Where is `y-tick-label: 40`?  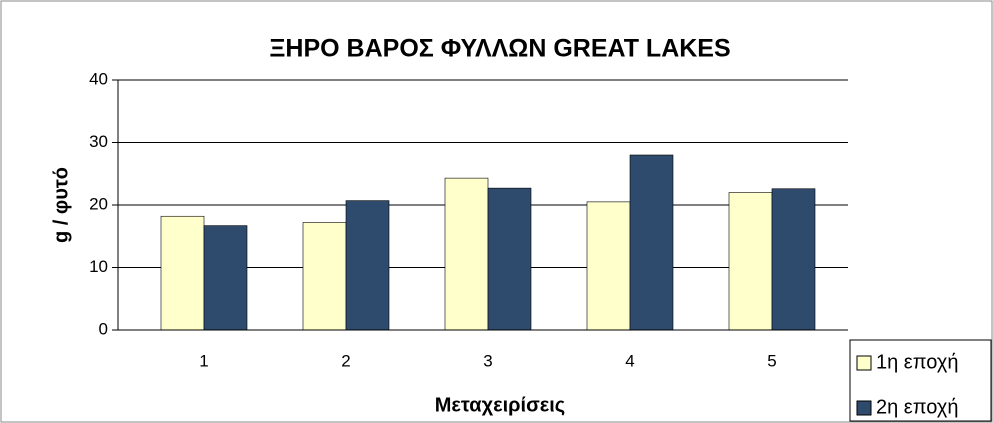 y-tick-label: 40 is located at coordinates (98, 78).